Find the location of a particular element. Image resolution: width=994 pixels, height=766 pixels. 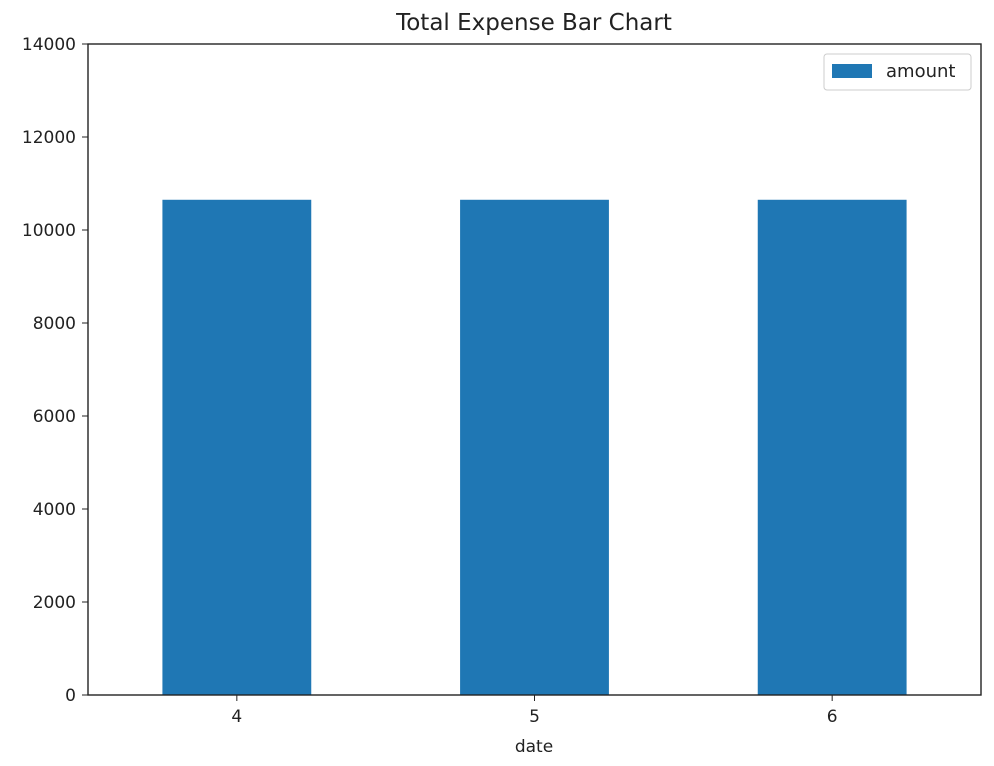

x-tick-label: 6 is located at coordinates (832, 717).